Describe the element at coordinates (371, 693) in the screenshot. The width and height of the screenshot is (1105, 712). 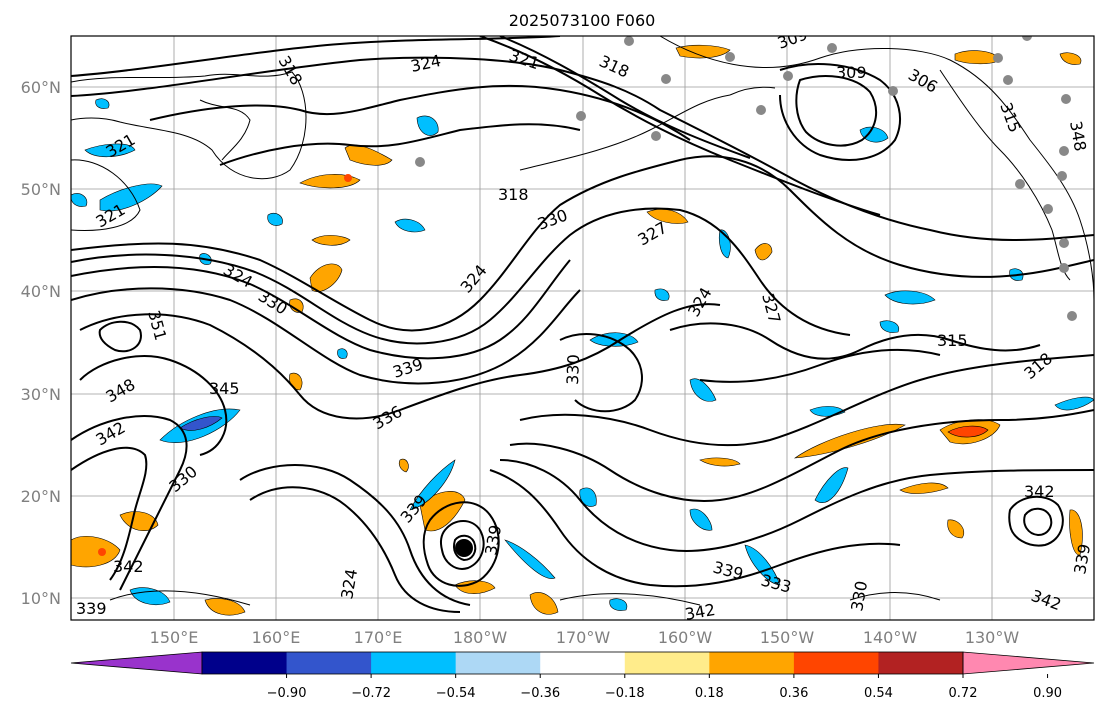
I see `colorbar-label: −0.72` at that location.